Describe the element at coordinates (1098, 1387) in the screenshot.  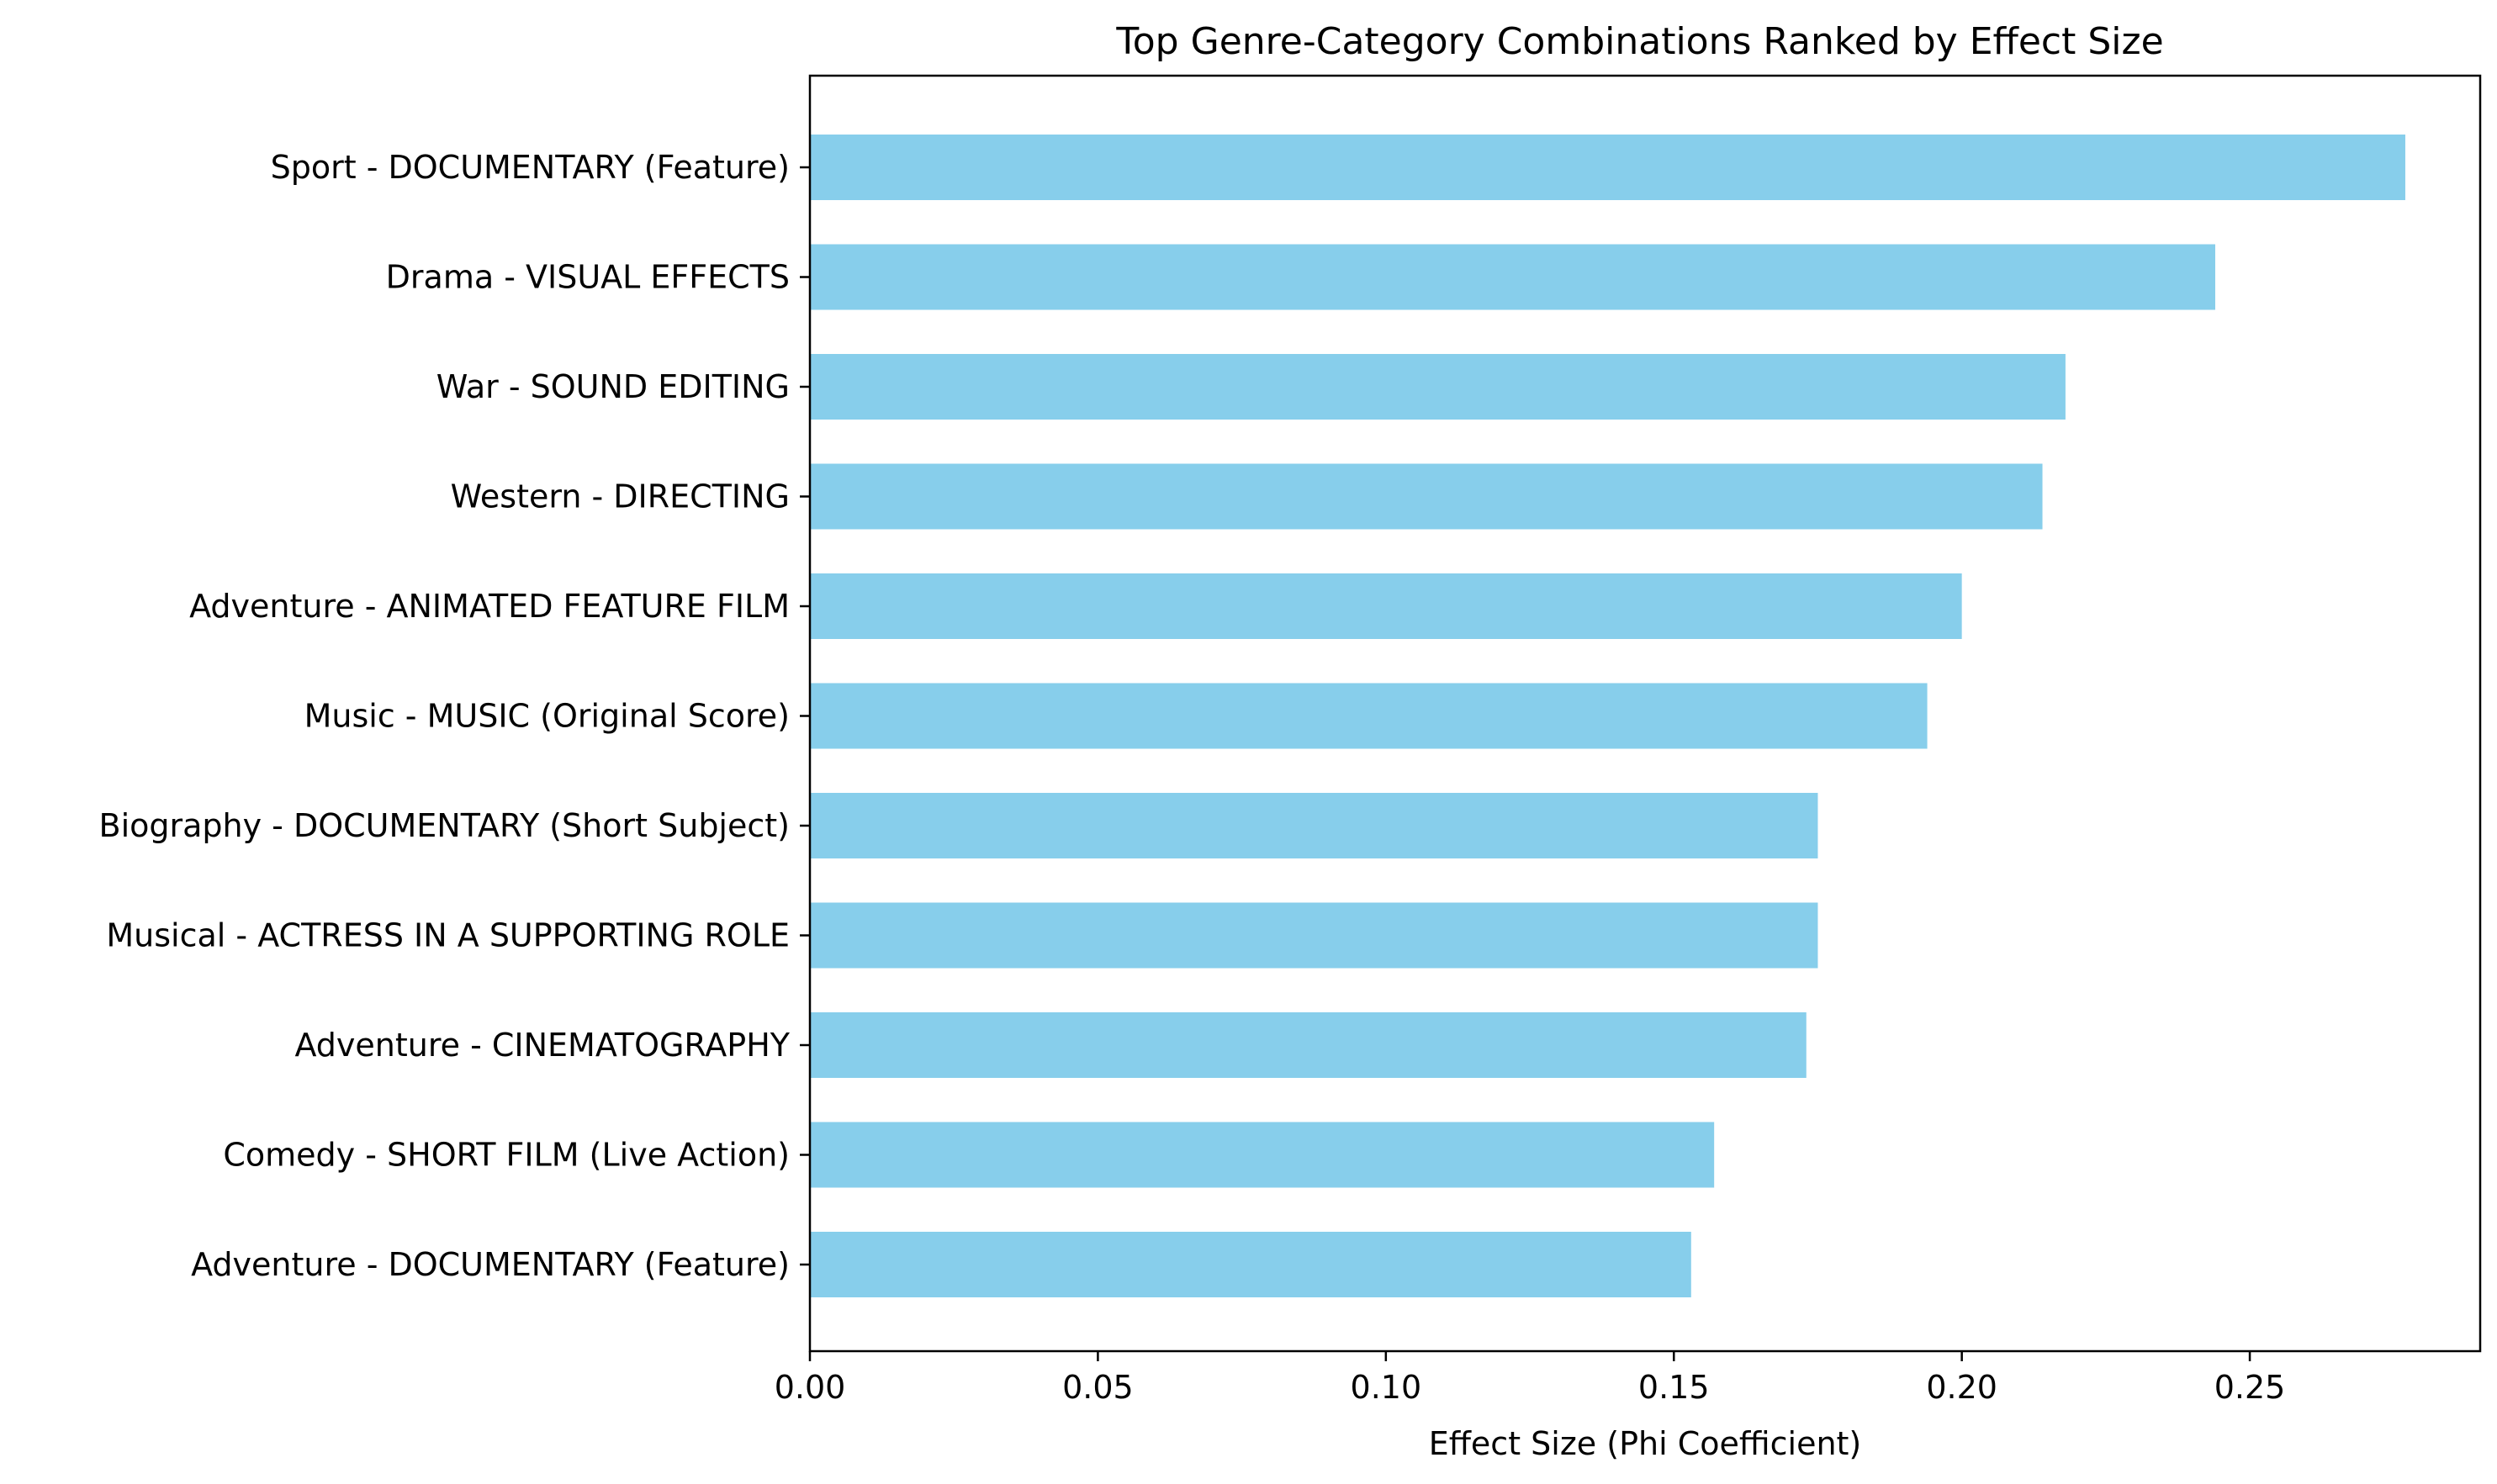
I see `x-tick-label: 0.05` at that location.